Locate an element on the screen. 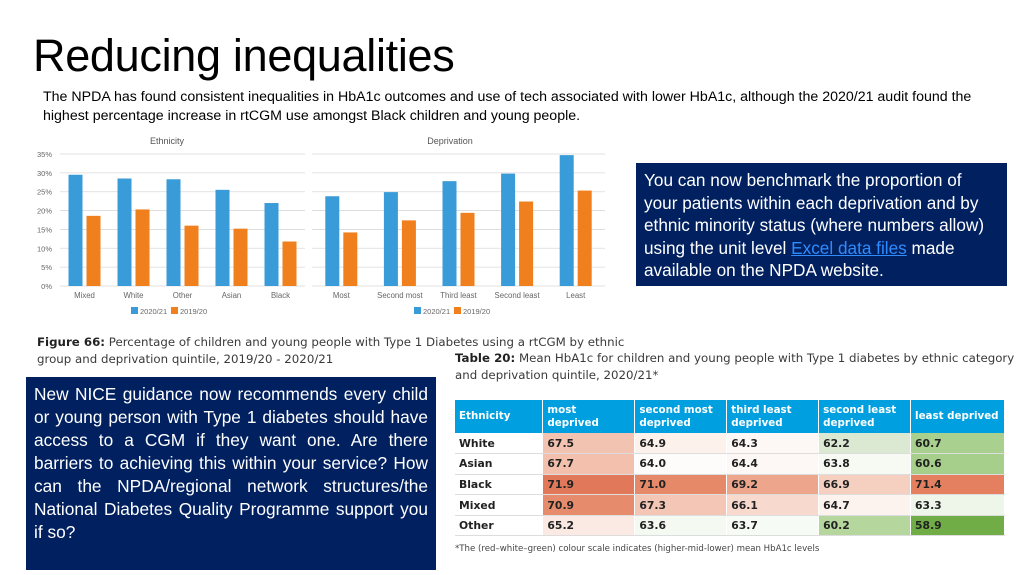  legend-label: 2019/20 is located at coordinates (476, 311).